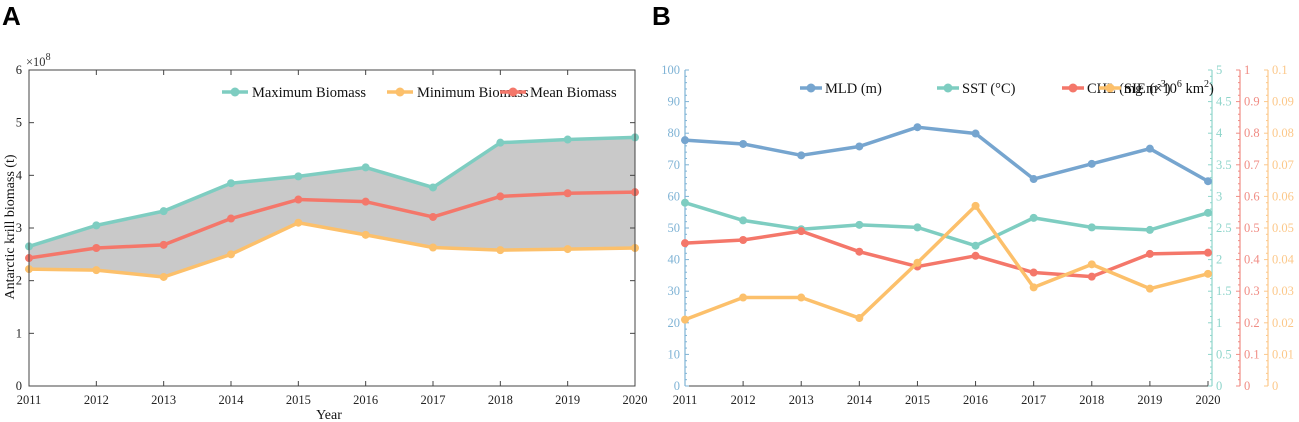 This screenshot has height=422, width=1299. What do you see at coordinates (232, 400) in the screenshot?
I see `panel-a-x-tick-label: 2014` at bounding box center [232, 400].